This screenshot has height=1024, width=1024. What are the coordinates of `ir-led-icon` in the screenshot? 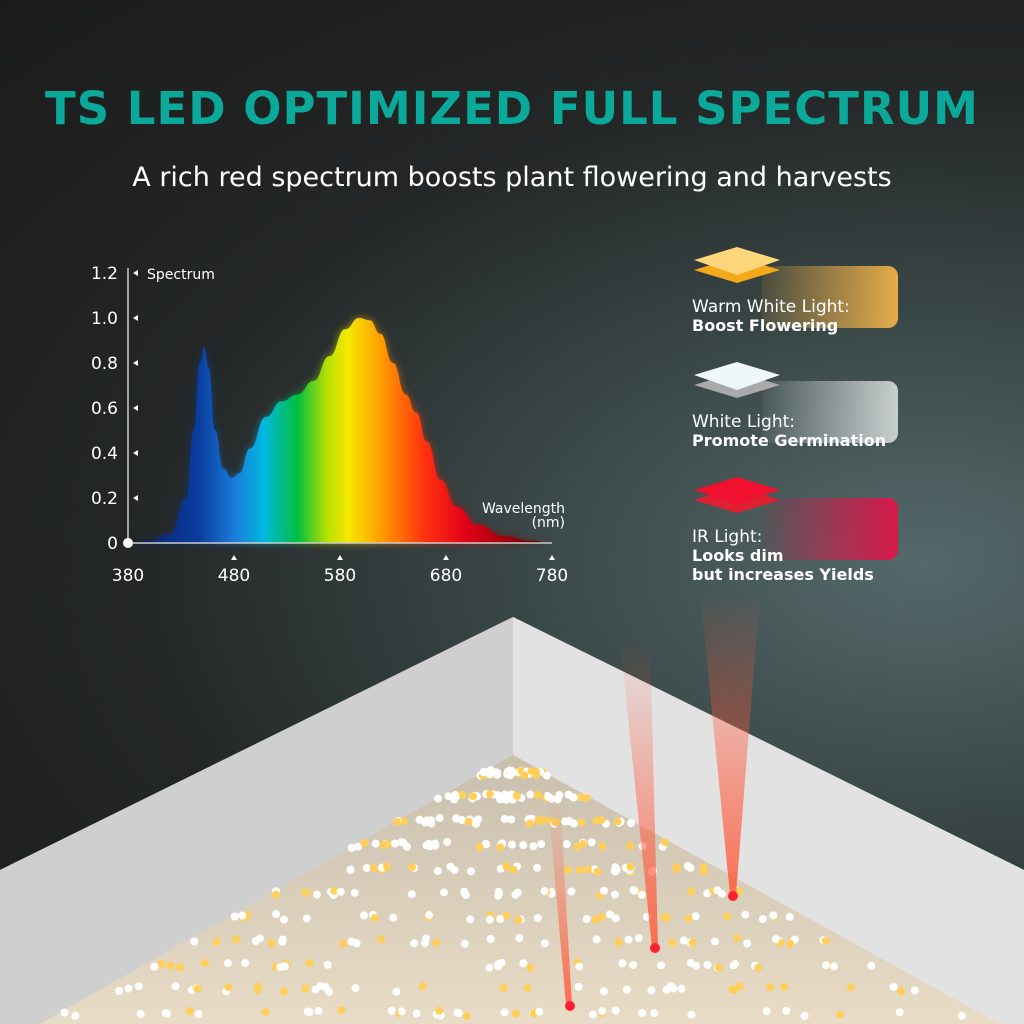 It's located at (737, 495).